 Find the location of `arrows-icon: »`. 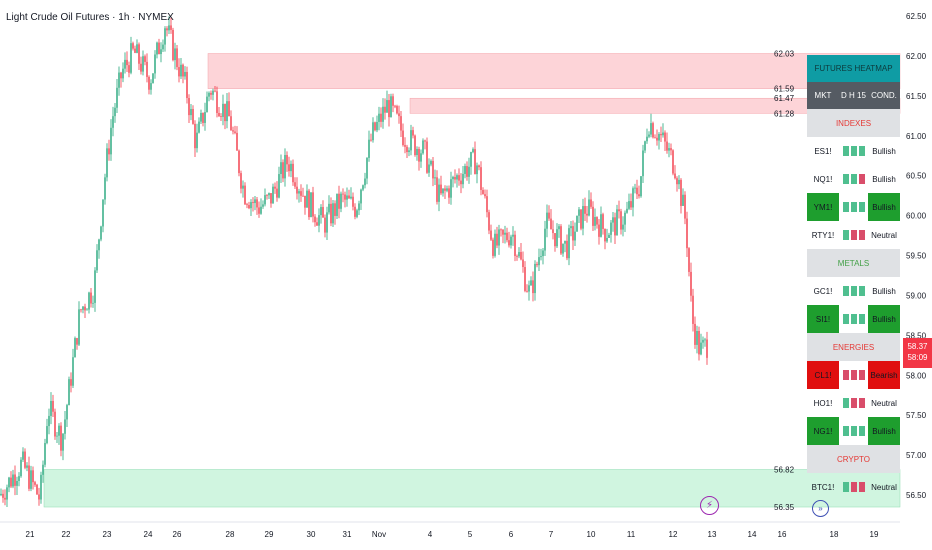

arrows-icon: » is located at coordinates (820, 508).